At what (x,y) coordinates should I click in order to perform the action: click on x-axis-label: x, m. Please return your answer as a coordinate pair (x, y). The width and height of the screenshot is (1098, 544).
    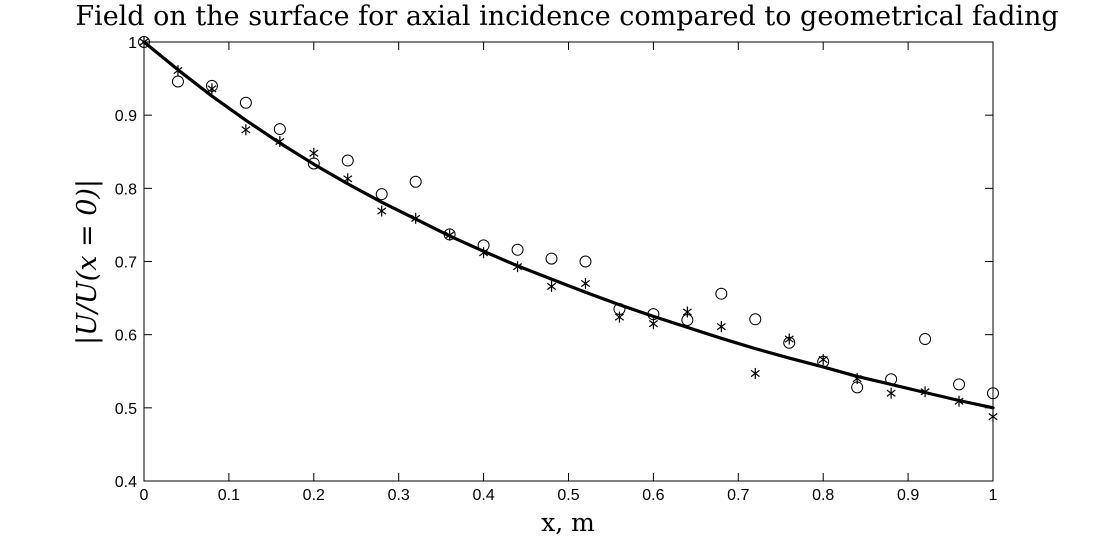
    Looking at the image, I should click on (568, 522).